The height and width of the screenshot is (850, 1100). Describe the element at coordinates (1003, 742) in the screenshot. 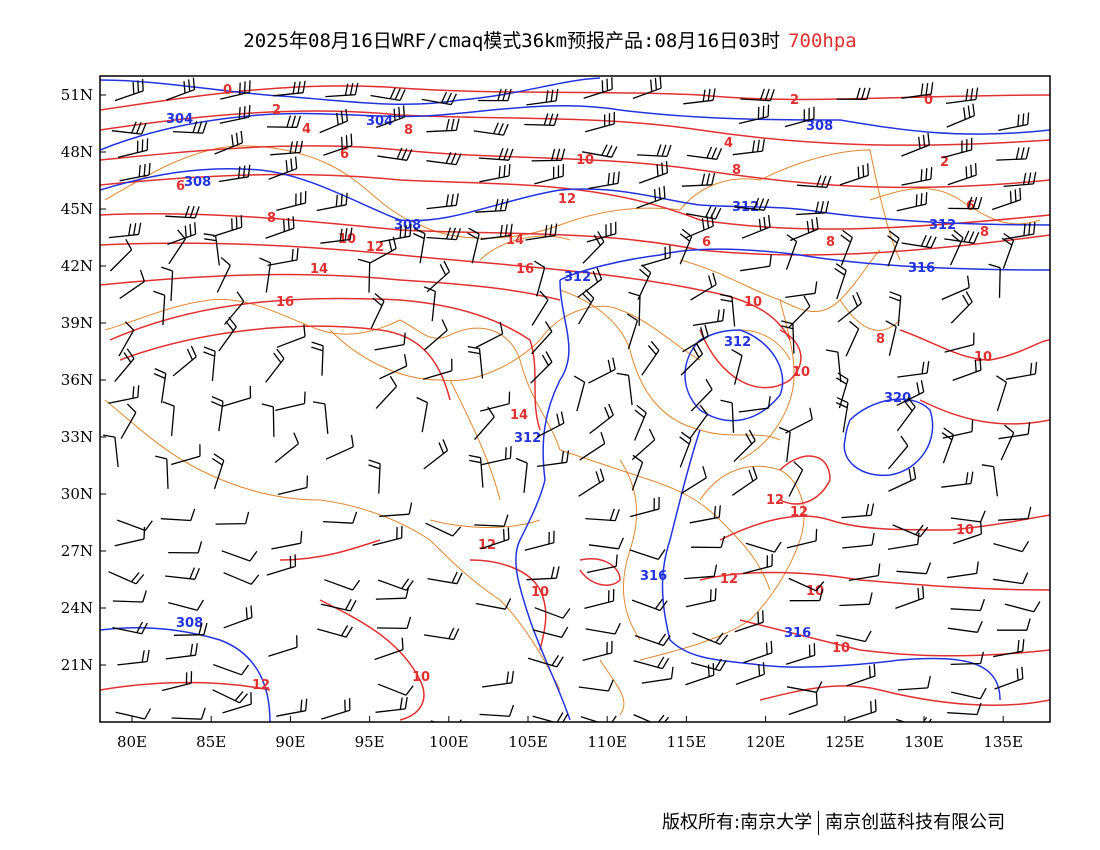

I see `lon-label: 135E` at that location.